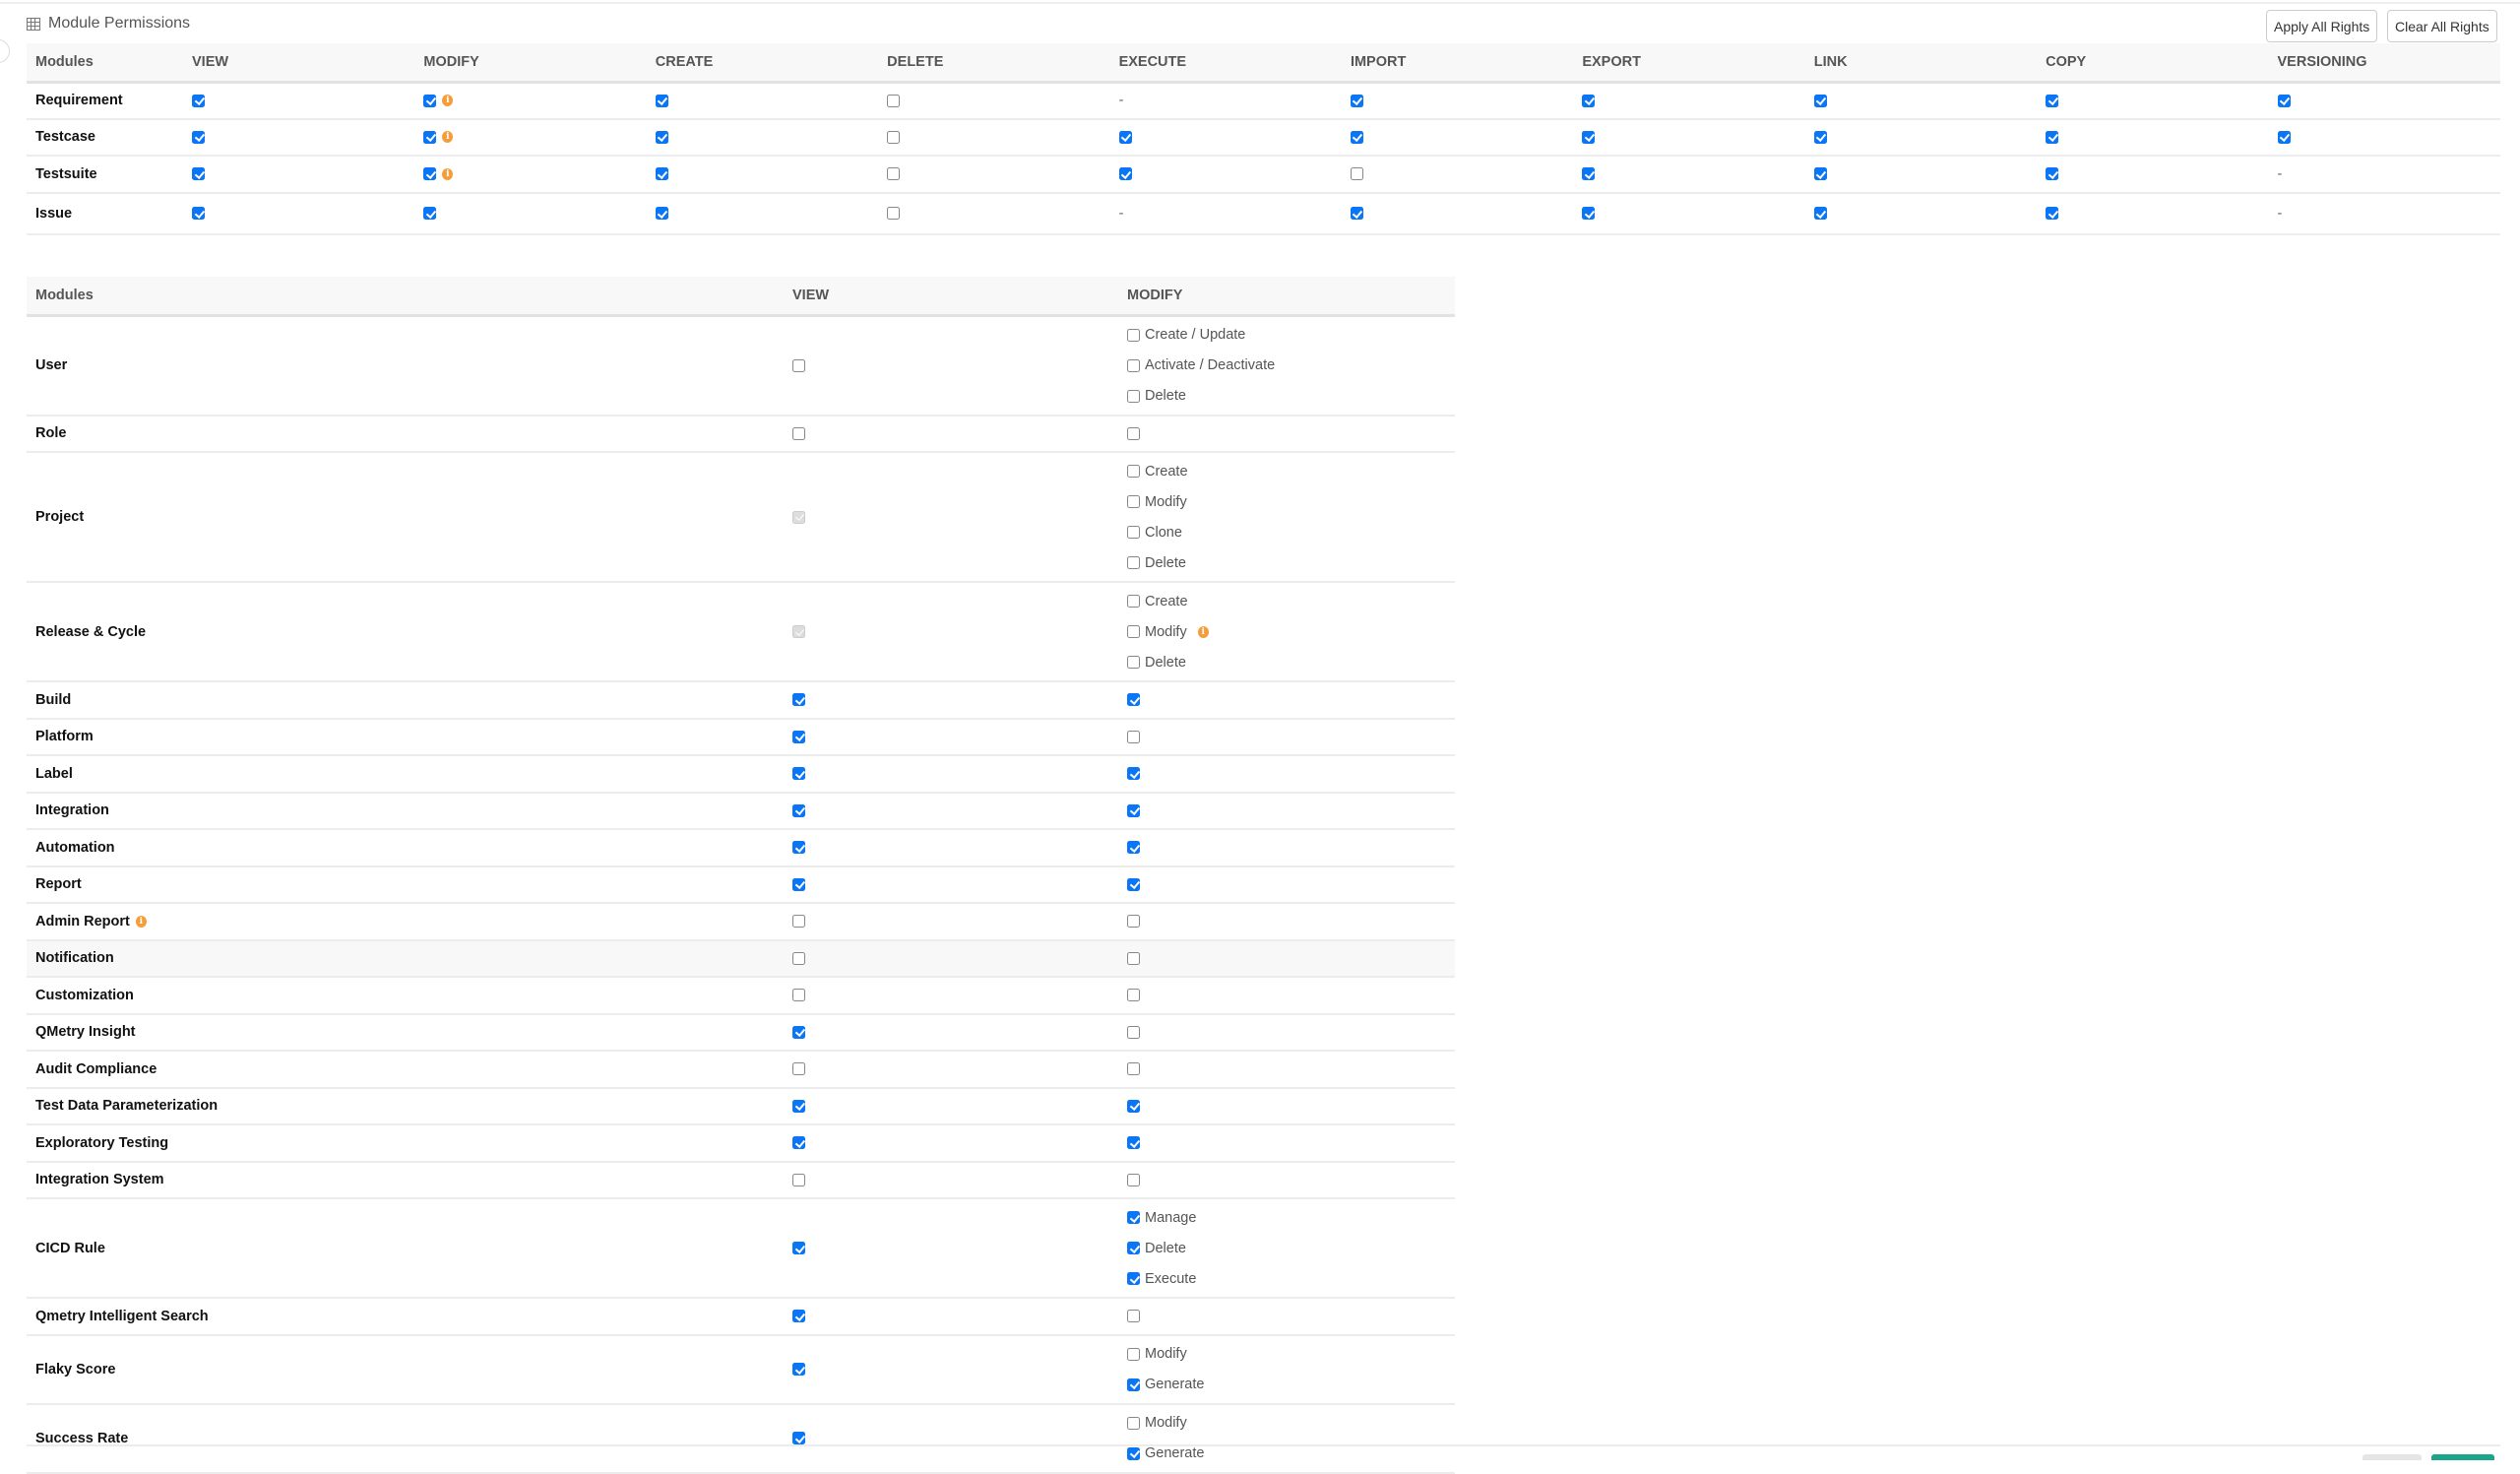 The height and width of the screenshot is (1474, 2520). What do you see at coordinates (1291, 336) in the screenshot?
I see `modify-option: Create / Update` at bounding box center [1291, 336].